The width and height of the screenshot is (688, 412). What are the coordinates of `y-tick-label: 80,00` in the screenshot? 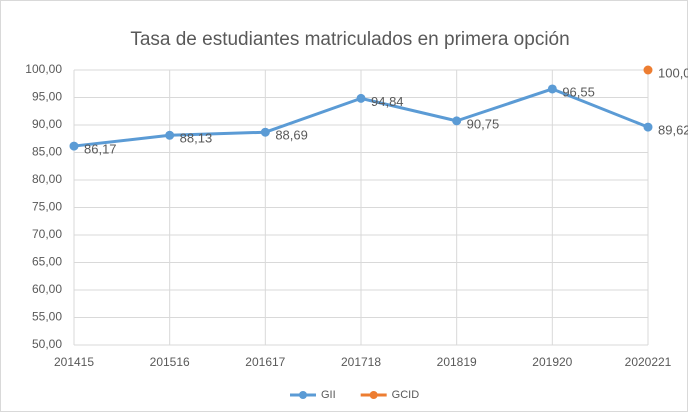 It's located at (47, 179).